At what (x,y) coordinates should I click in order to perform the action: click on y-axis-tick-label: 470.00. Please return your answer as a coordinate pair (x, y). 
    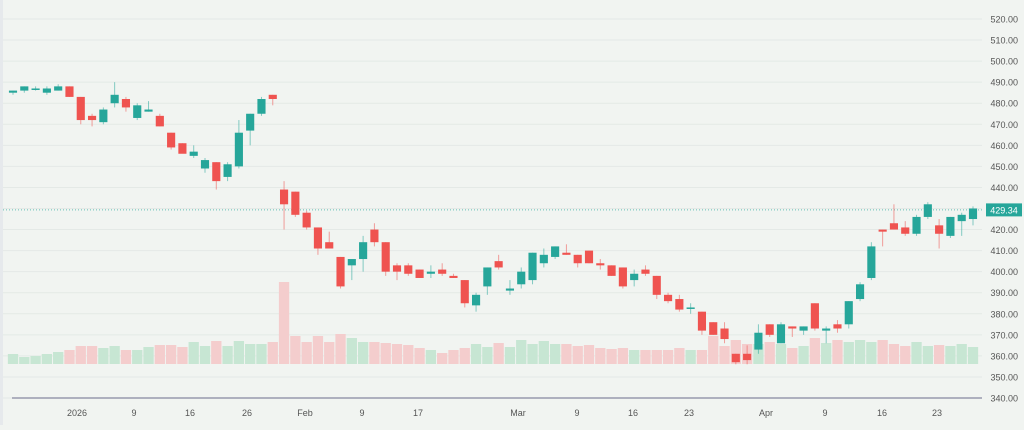
    Looking at the image, I should click on (1004, 125).